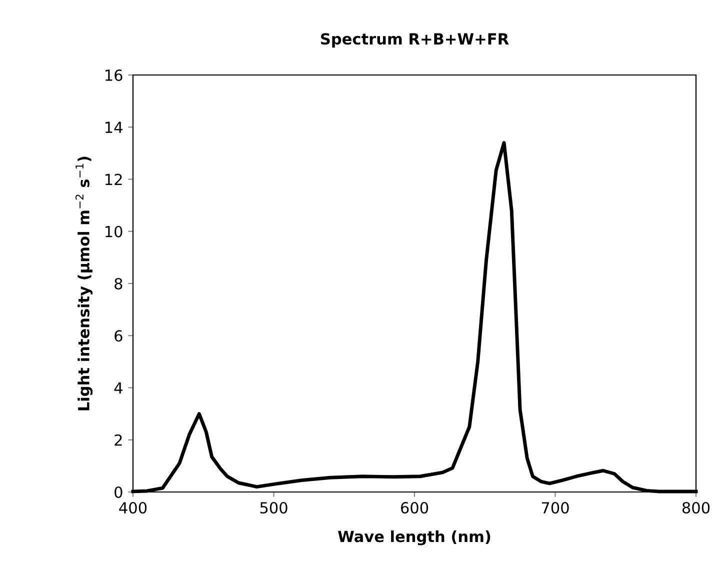 The width and height of the screenshot is (721, 588). Describe the element at coordinates (118, 492) in the screenshot. I see `y-tick-label: 0` at that location.